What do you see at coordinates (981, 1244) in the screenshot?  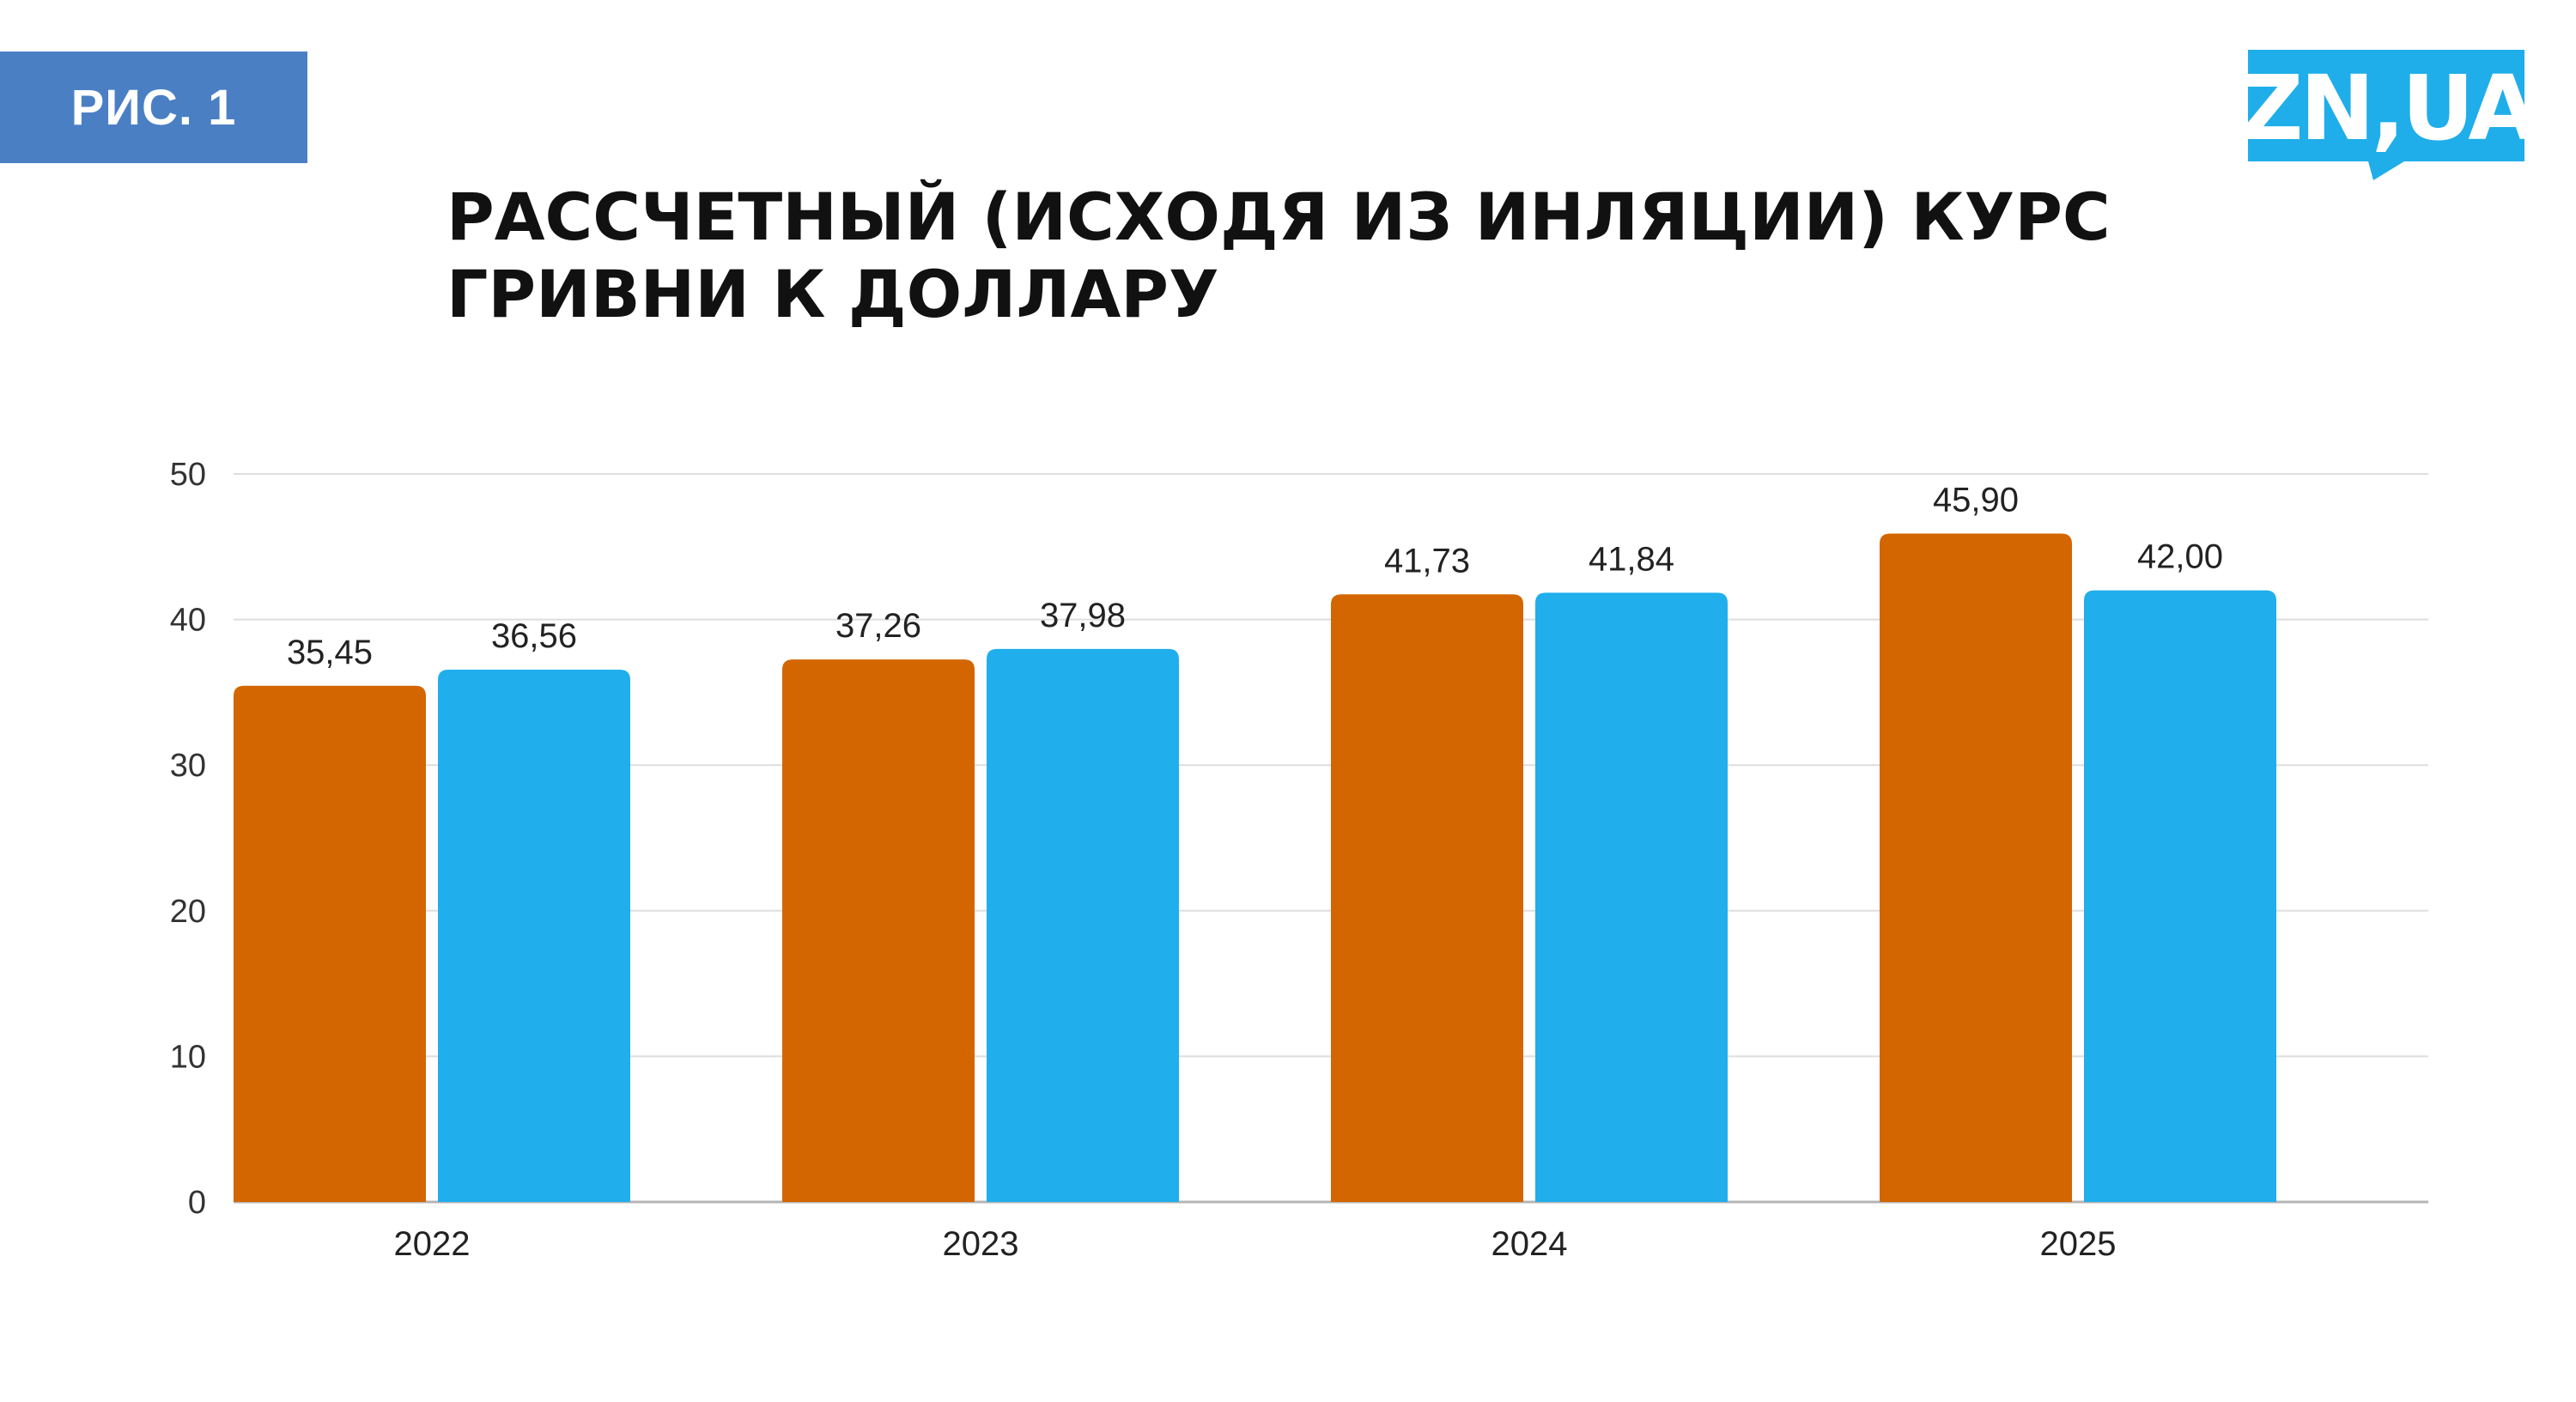 I see `x-tick-label-2023: 2023` at bounding box center [981, 1244].